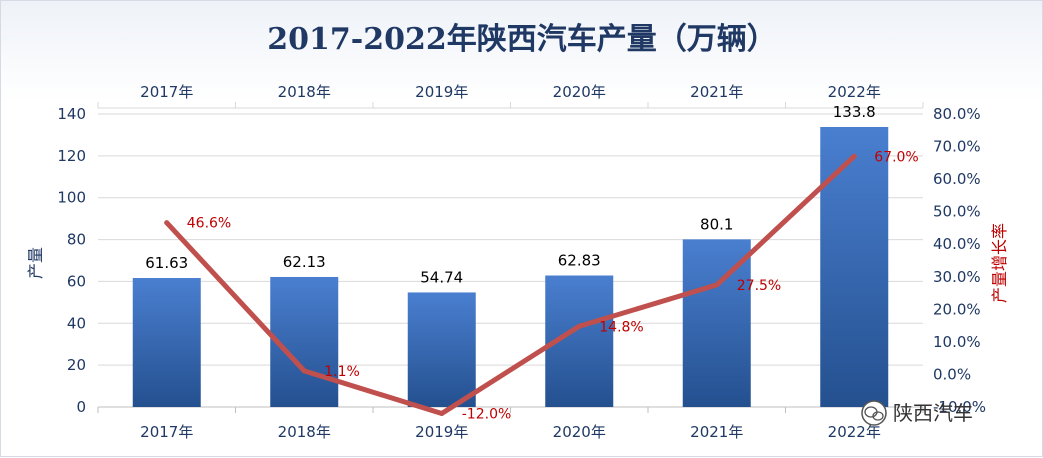  What do you see at coordinates (166, 263) in the screenshot?
I see `bar-value-label: 61.63` at bounding box center [166, 263].